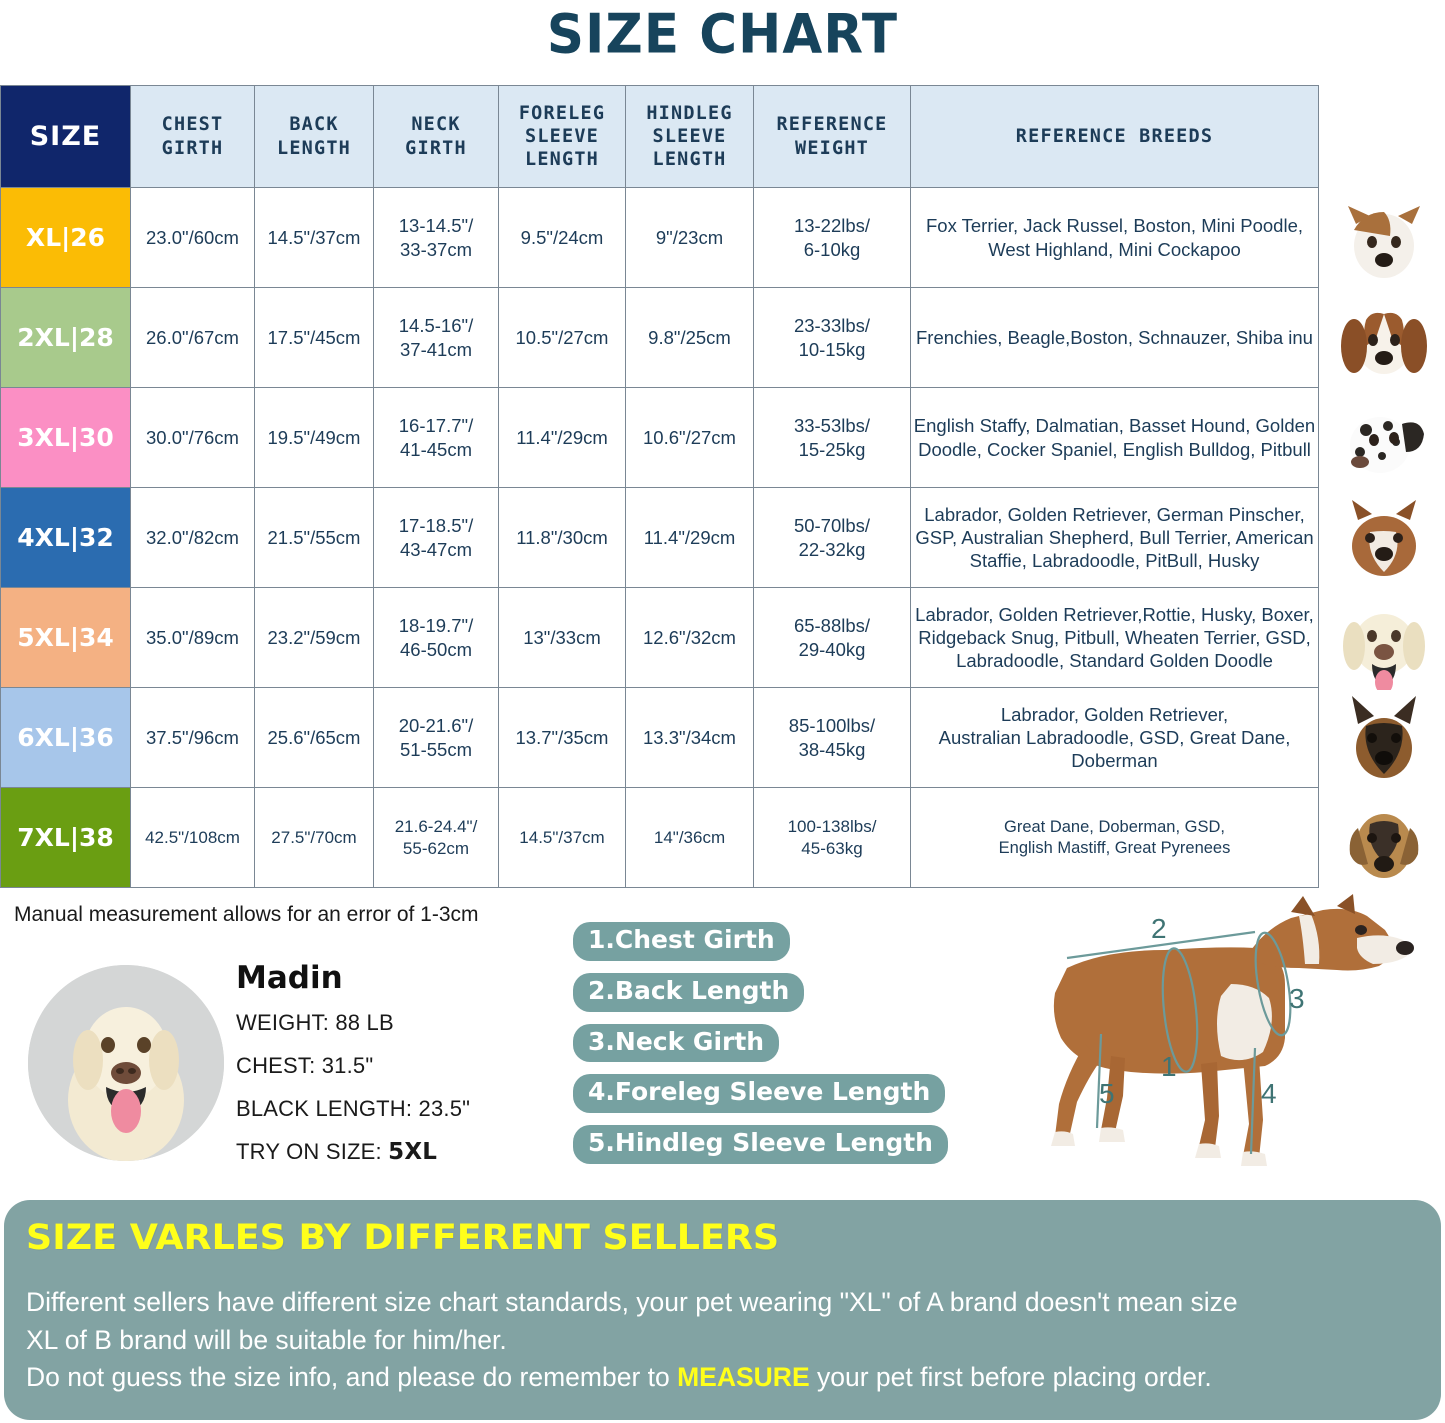  I want to click on cell-foreleg-sleeve: 14.5"/37cm, so click(562, 837).